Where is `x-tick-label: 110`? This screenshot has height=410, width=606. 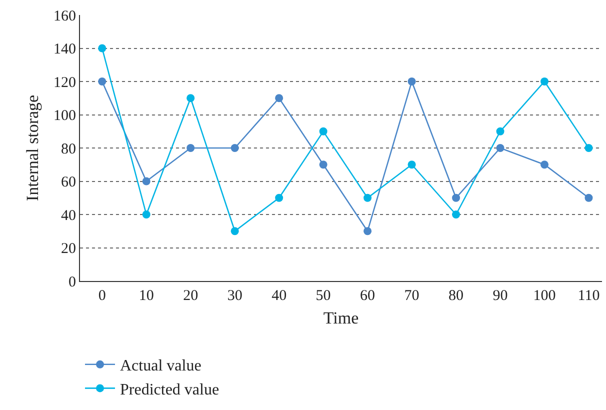 x-tick-label: 110 is located at coordinates (589, 296).